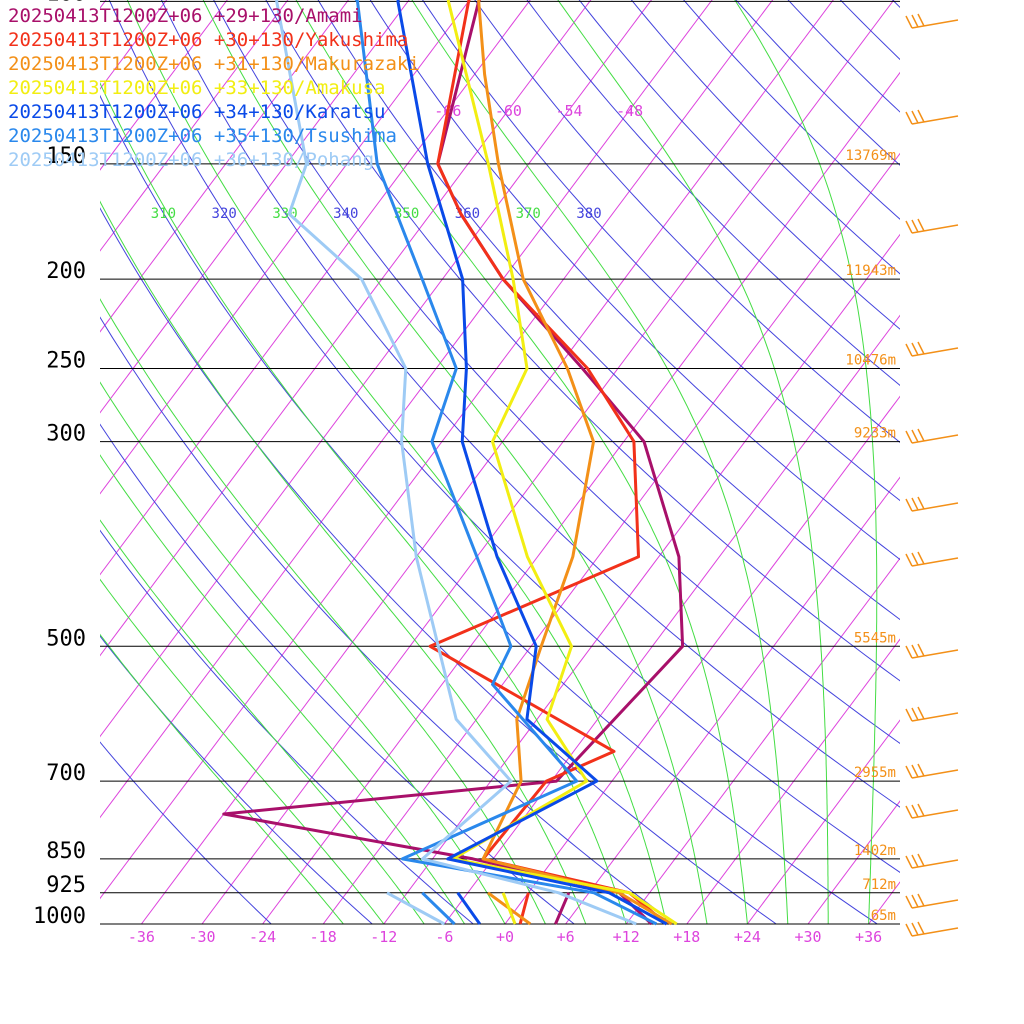  What do you see at coordinates (883, 916) in the screenshot?
I see `height-label: 65m` at bounding box center [883, 916].